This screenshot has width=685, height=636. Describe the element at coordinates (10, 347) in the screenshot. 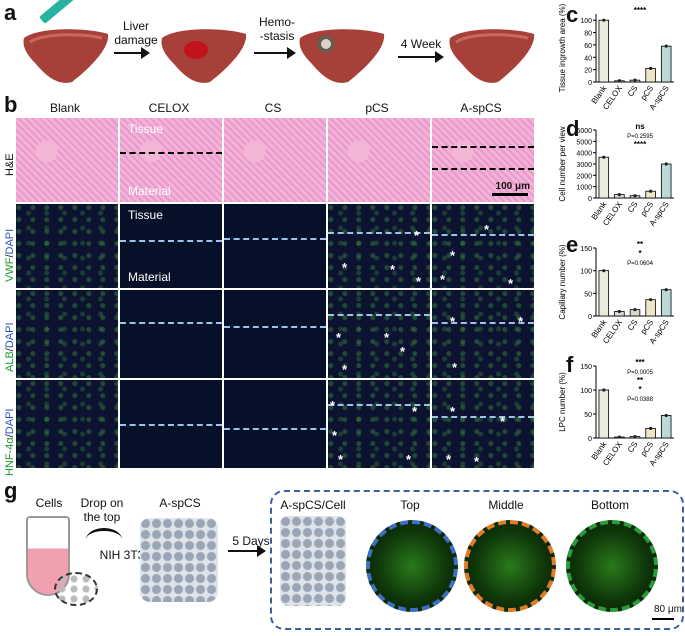

I see `row-label-alb: ALB/DAPI` at that location.